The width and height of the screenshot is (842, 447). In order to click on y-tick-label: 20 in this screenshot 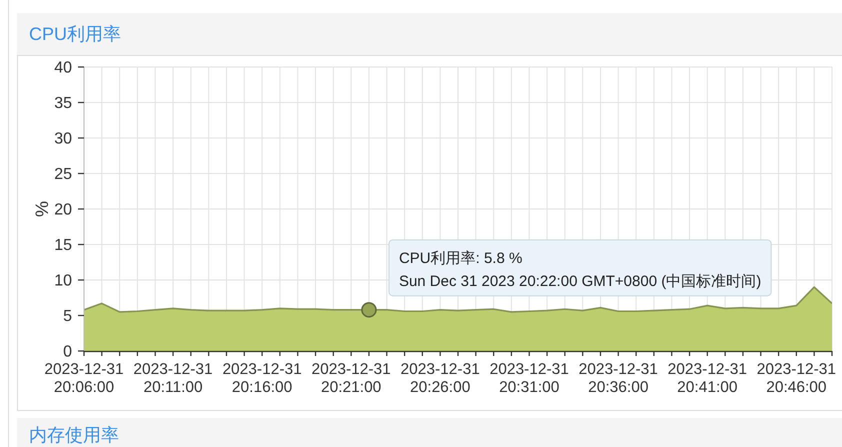, I will do `click(63, 210)`.